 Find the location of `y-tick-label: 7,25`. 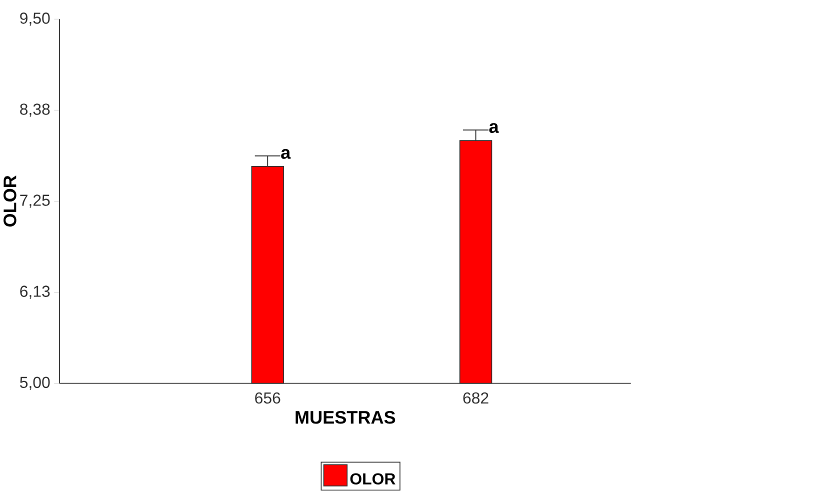

y-tick-label: 7,25 is located at coordinates (35, 201).